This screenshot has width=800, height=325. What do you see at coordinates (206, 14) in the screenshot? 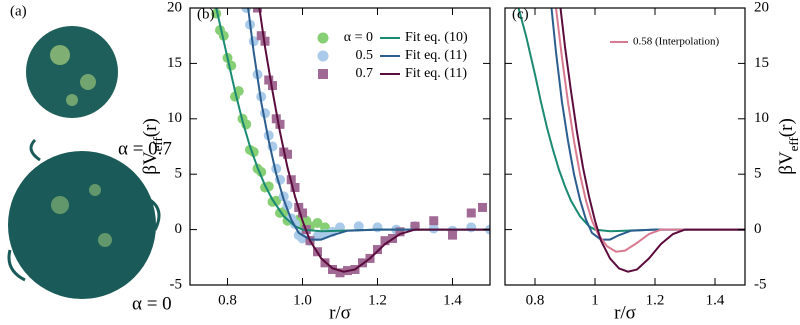
I see `panel-label: (b)` at bounding box center [206, 14].